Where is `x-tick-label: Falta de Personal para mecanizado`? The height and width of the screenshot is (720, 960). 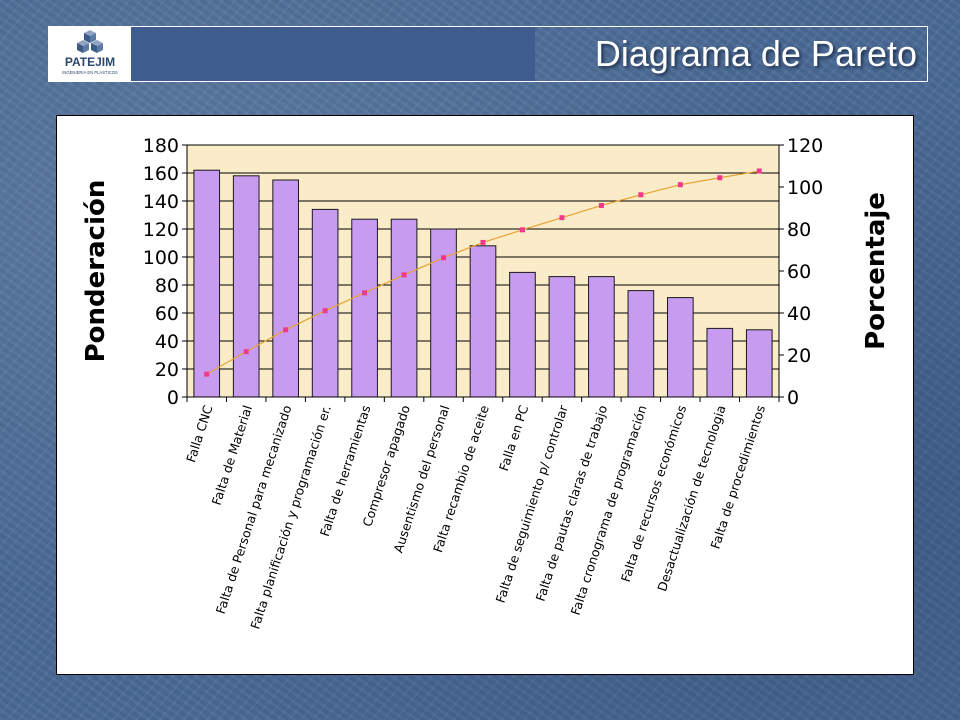
x-tick-label: Falta de Personal para mecanizado is located at coordinates (254, 509).